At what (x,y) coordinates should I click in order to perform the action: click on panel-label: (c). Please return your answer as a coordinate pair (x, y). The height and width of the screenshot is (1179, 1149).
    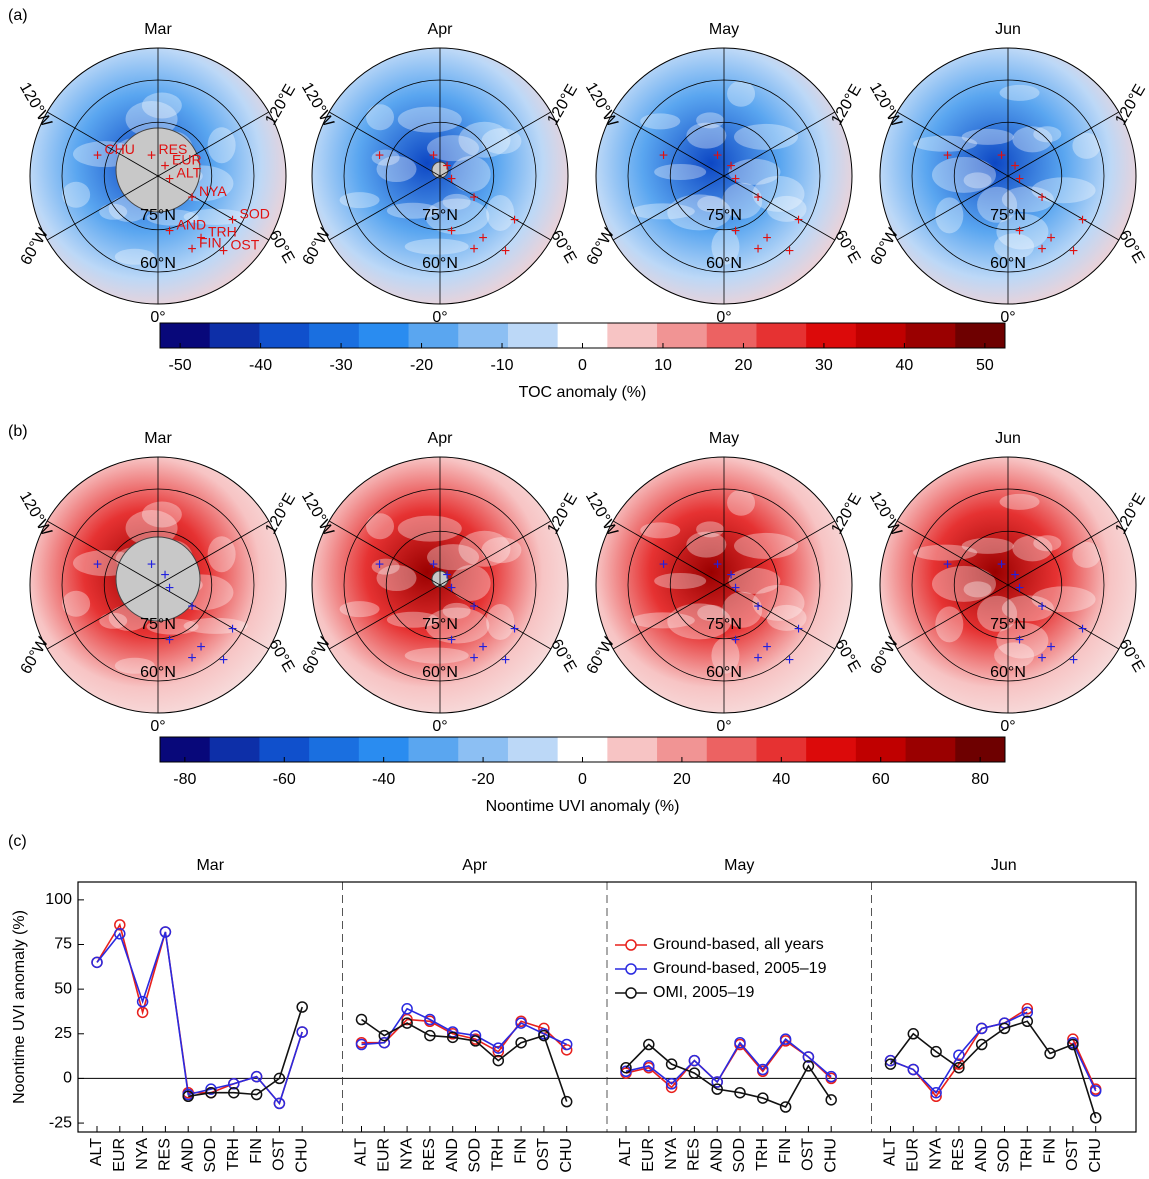
    Looking at the image, I should click on (17, 841).